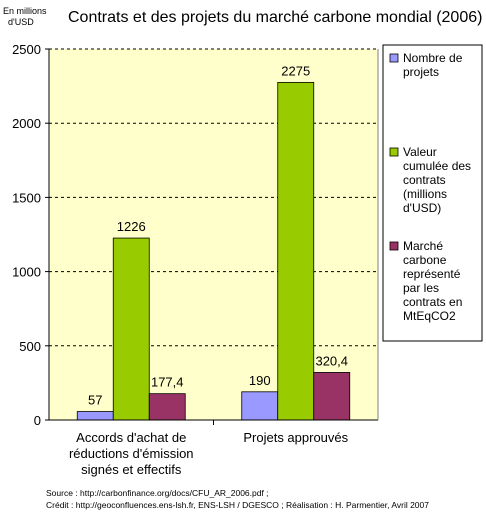 The image size is (486, 512). Describe the element at coordinates (26, 197) in the screenshot. I see `y-tick-label: 1500` at that location.